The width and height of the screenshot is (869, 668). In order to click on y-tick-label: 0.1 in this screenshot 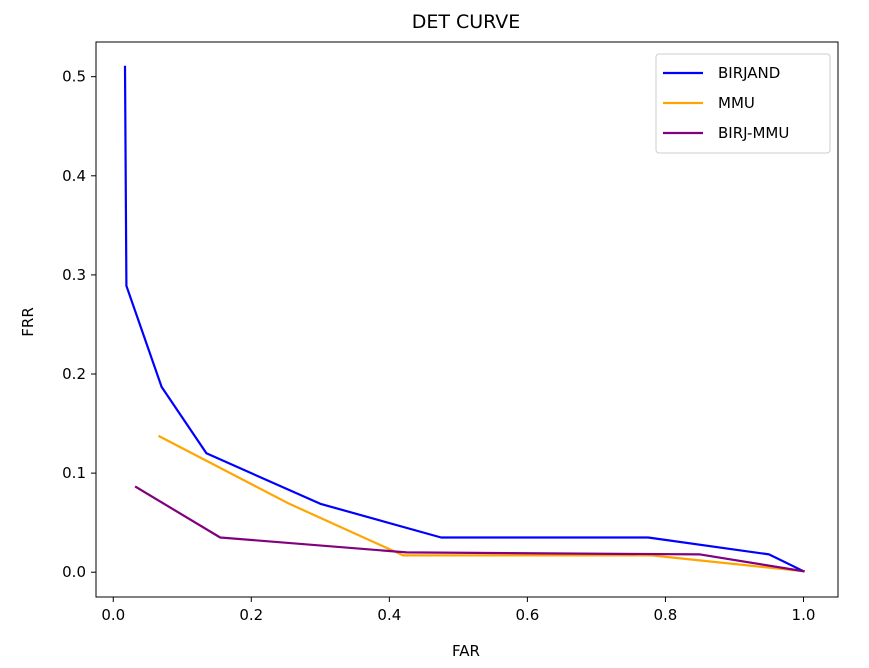, I will do `click(74, 473)`.